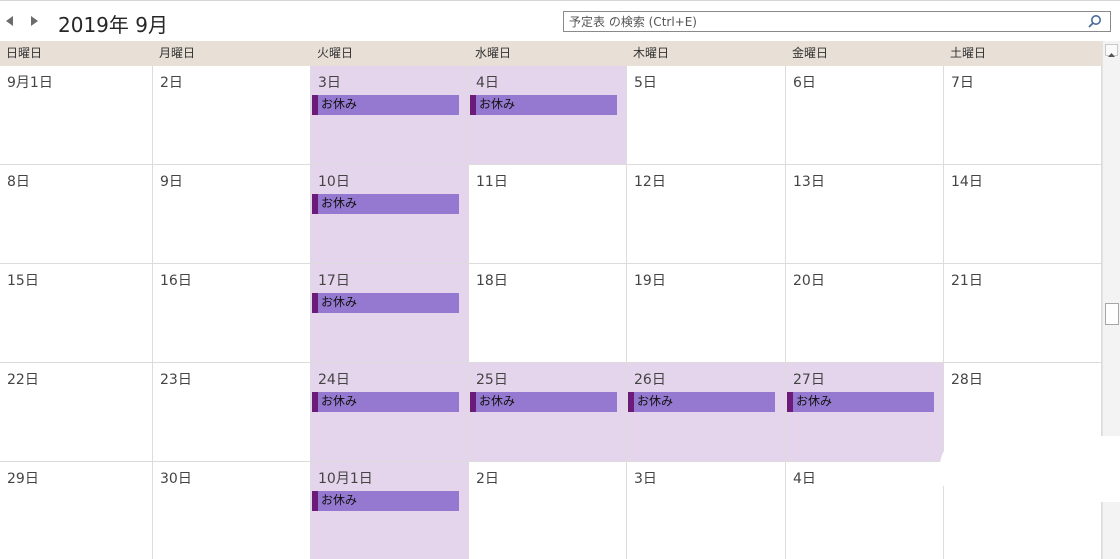  I want to click on day-cell: 11日, so click(548, 214).